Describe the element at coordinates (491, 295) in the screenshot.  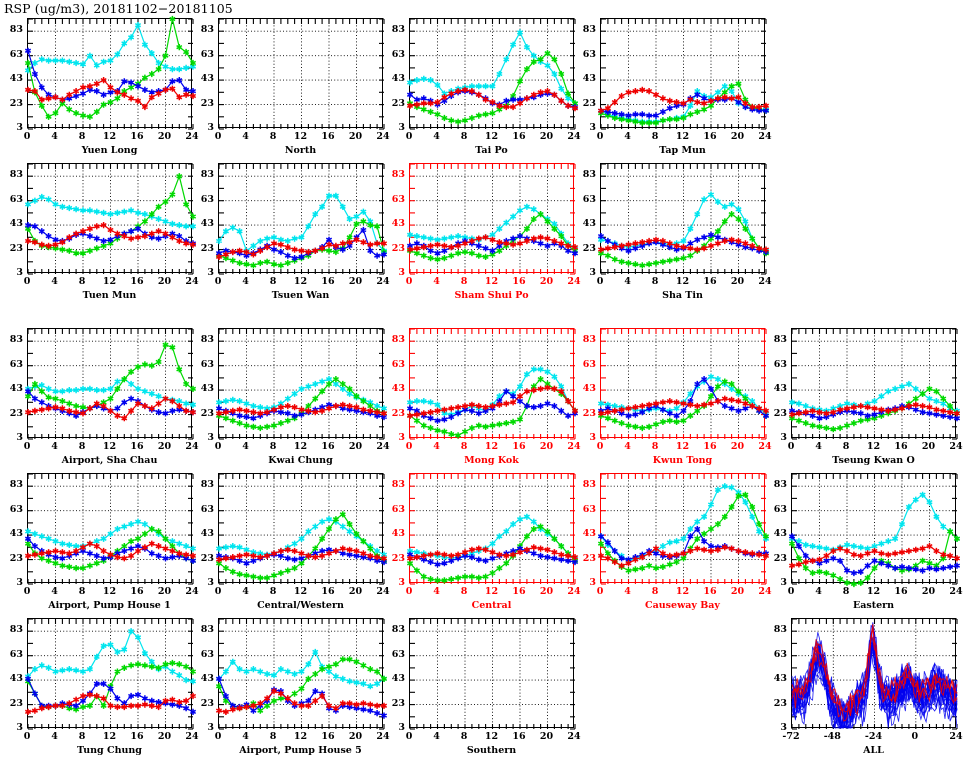
I see `panel-title: Sham Shui Po` at that location.